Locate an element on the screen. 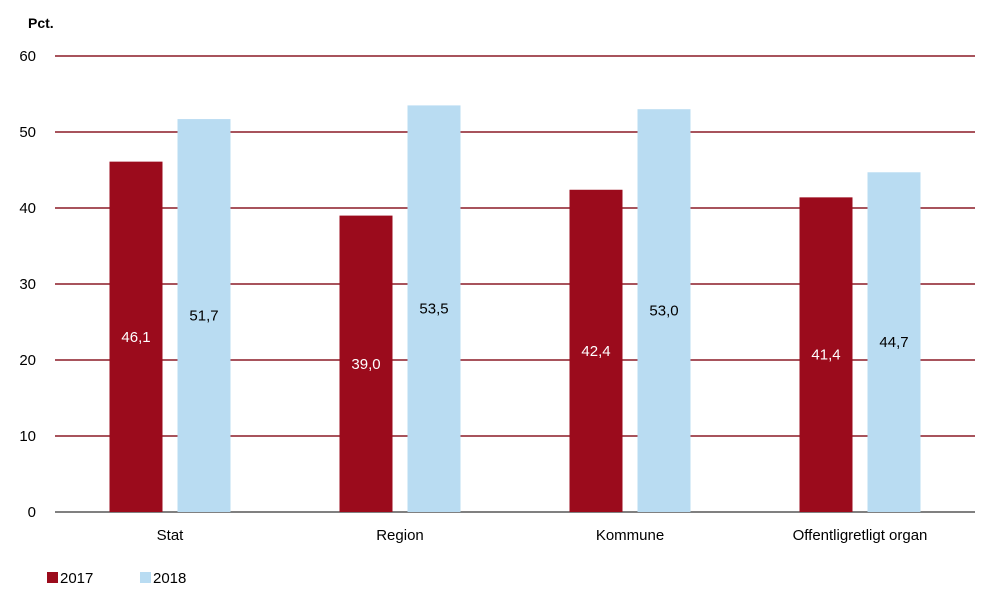 This screenshot has height=589, width=989. data-labels: 46,1 51,7 39,0 53,5 42,4 53,0 41,4 44,7 is located at coordinates (514, 337).